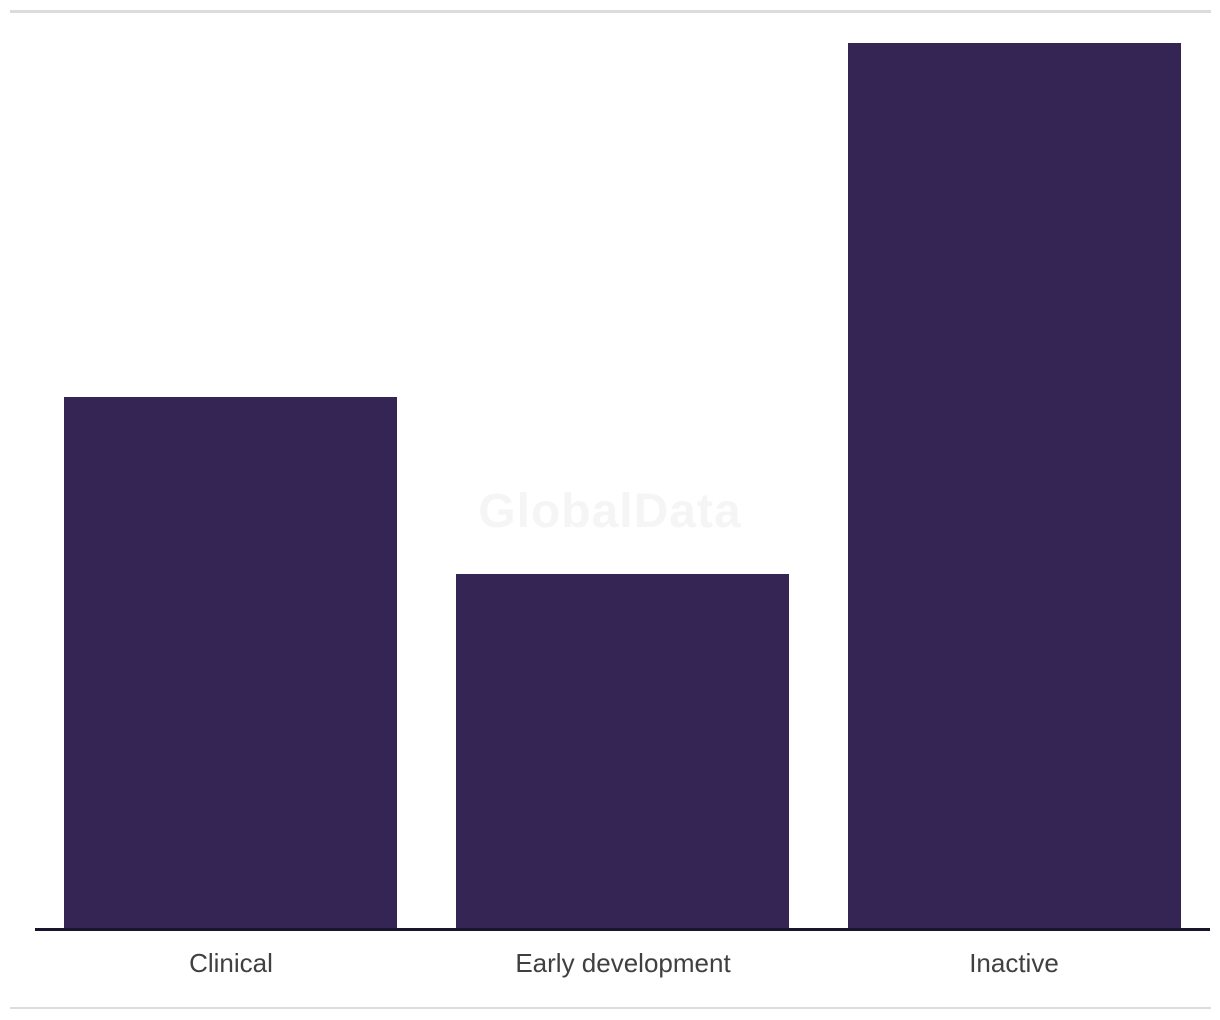 This screenshot has height=1020, width=1220. Describe the element at coordinates (623, 963) in the screenshot. I see `x-axis-label-early-development: Early development` at that location.